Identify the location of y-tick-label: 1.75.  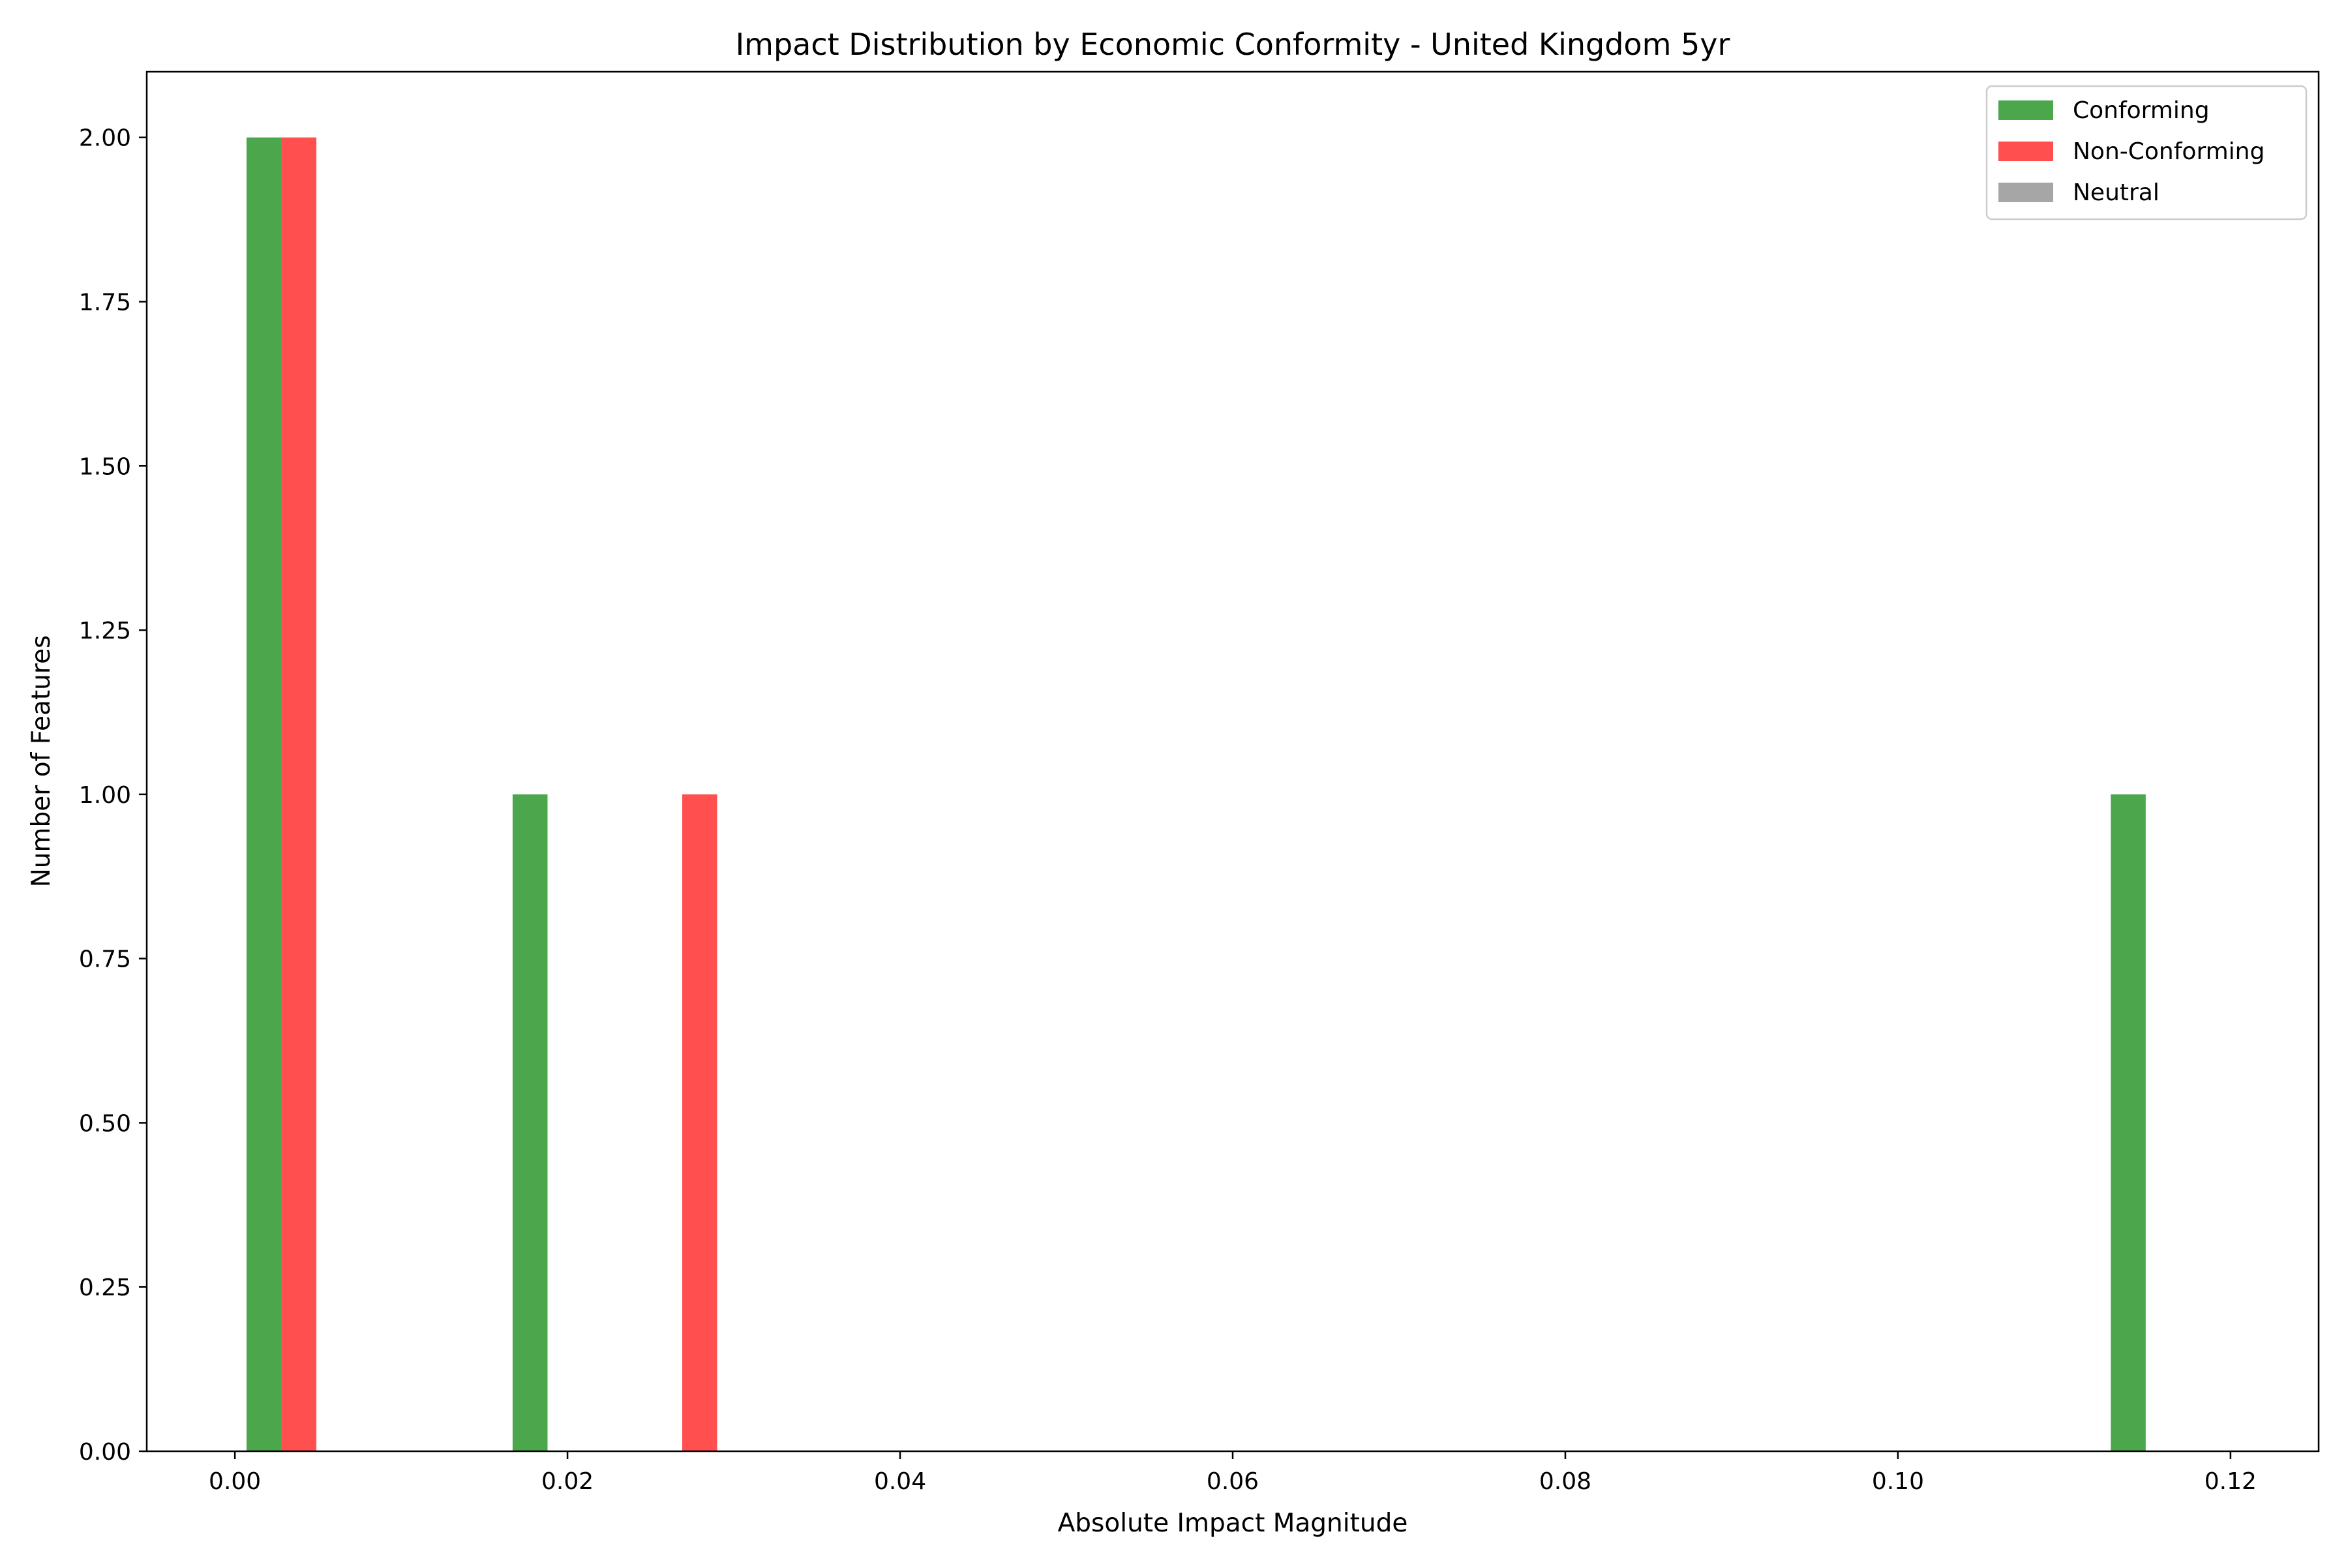
(105, 303).